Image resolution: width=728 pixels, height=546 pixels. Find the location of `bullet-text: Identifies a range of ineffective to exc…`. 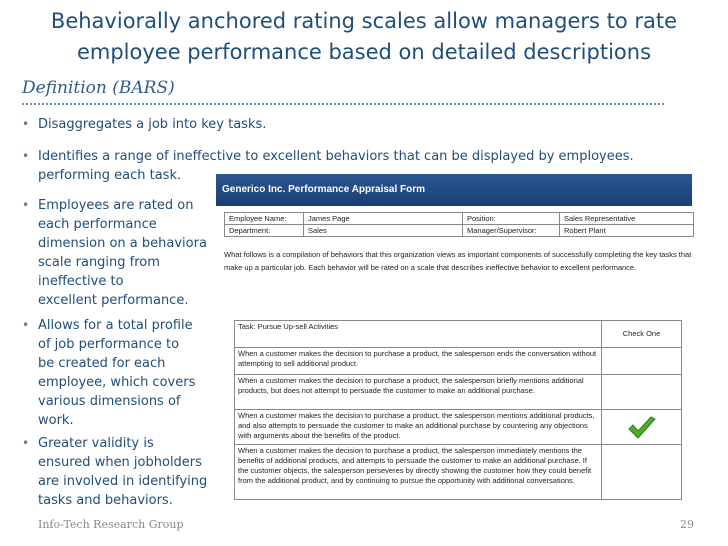

bullet-text: Identifies a range of ineffective to exc… is located at coordinates (336, 166).